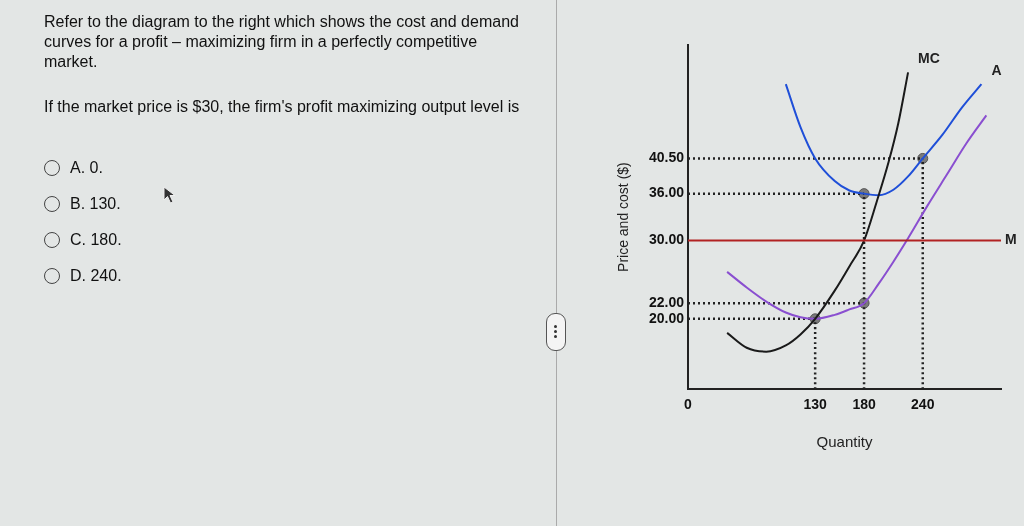  I want to click on y-tick-label: 36.00, so click(666, 192).